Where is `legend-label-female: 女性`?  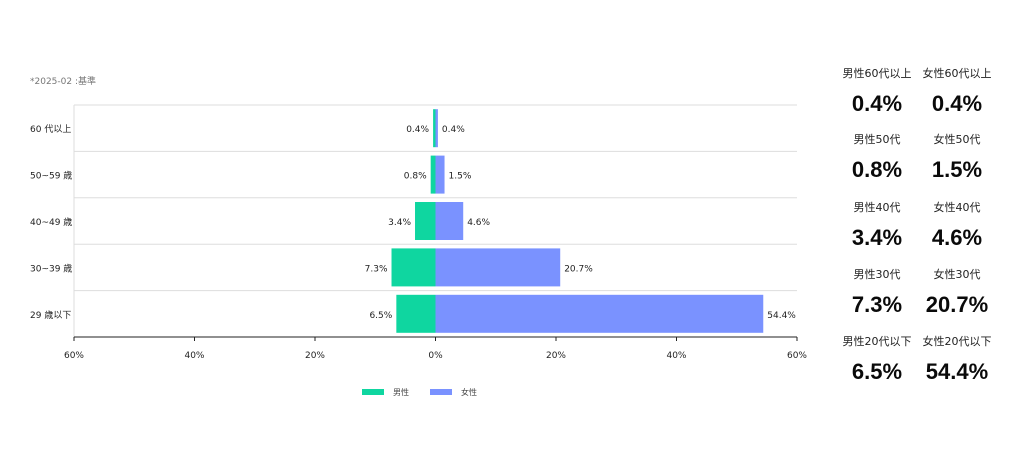
legend-label-female: 女性 is located at coordinates (469, 392).